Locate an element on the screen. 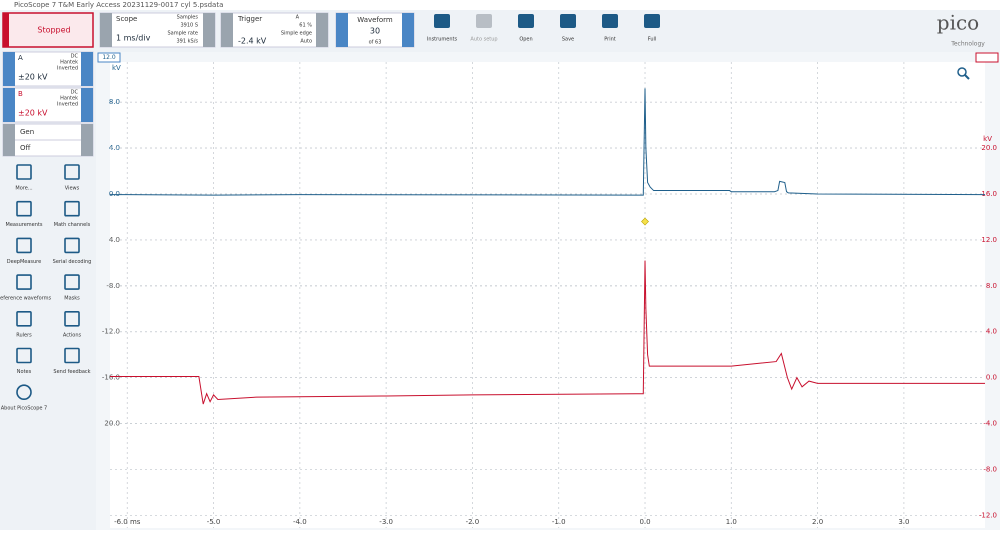 The image size is (1000, 534). tool-label: Masks is located at coordinates (72, 299).